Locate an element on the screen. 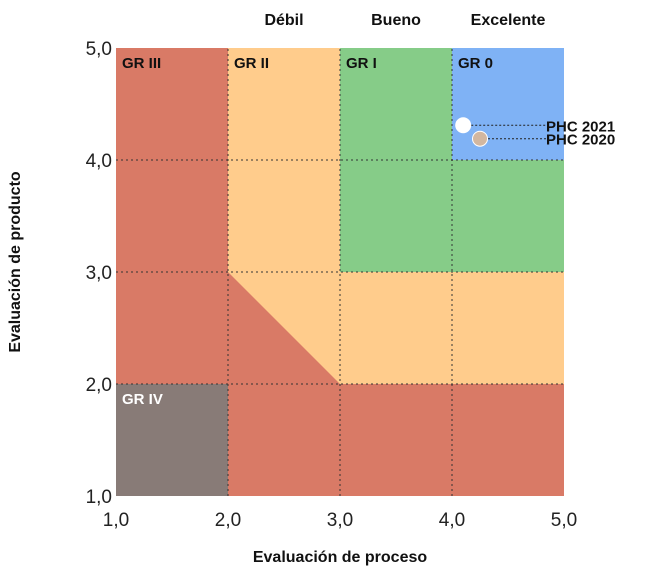 The width and height of the screenshot is (660, 567). y-tick-label: 4,0 is located at coordinates (99, 161).